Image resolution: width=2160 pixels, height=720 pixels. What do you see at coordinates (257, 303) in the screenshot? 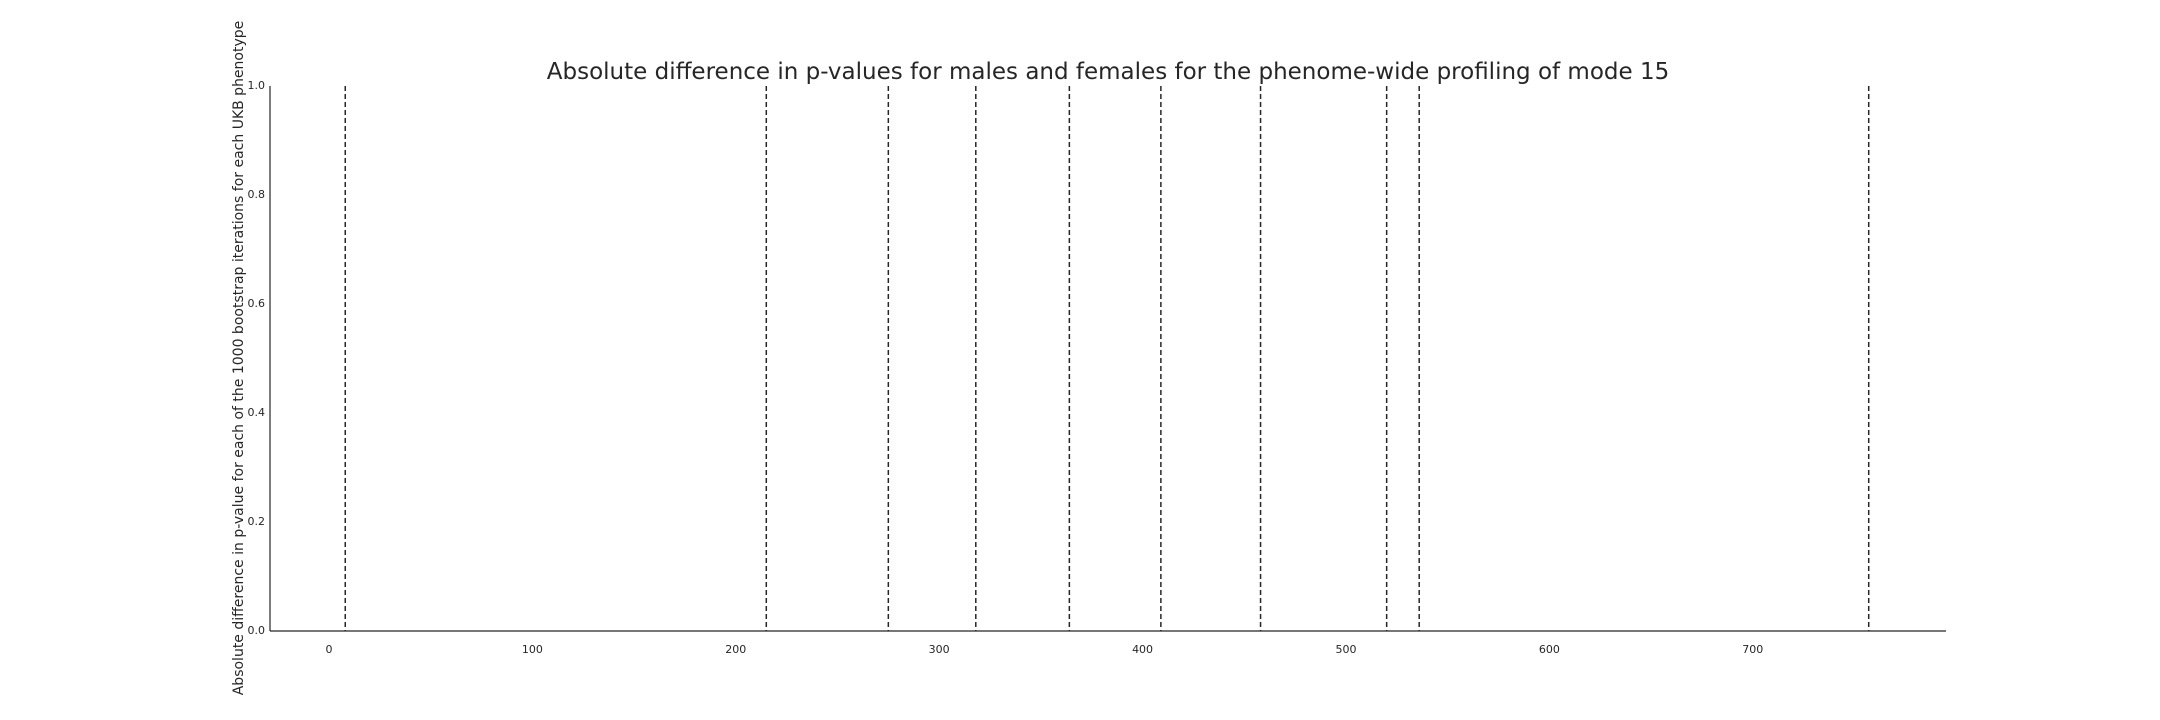
I see `y-tick-label: 0.6` at bounding box center [257, 303].